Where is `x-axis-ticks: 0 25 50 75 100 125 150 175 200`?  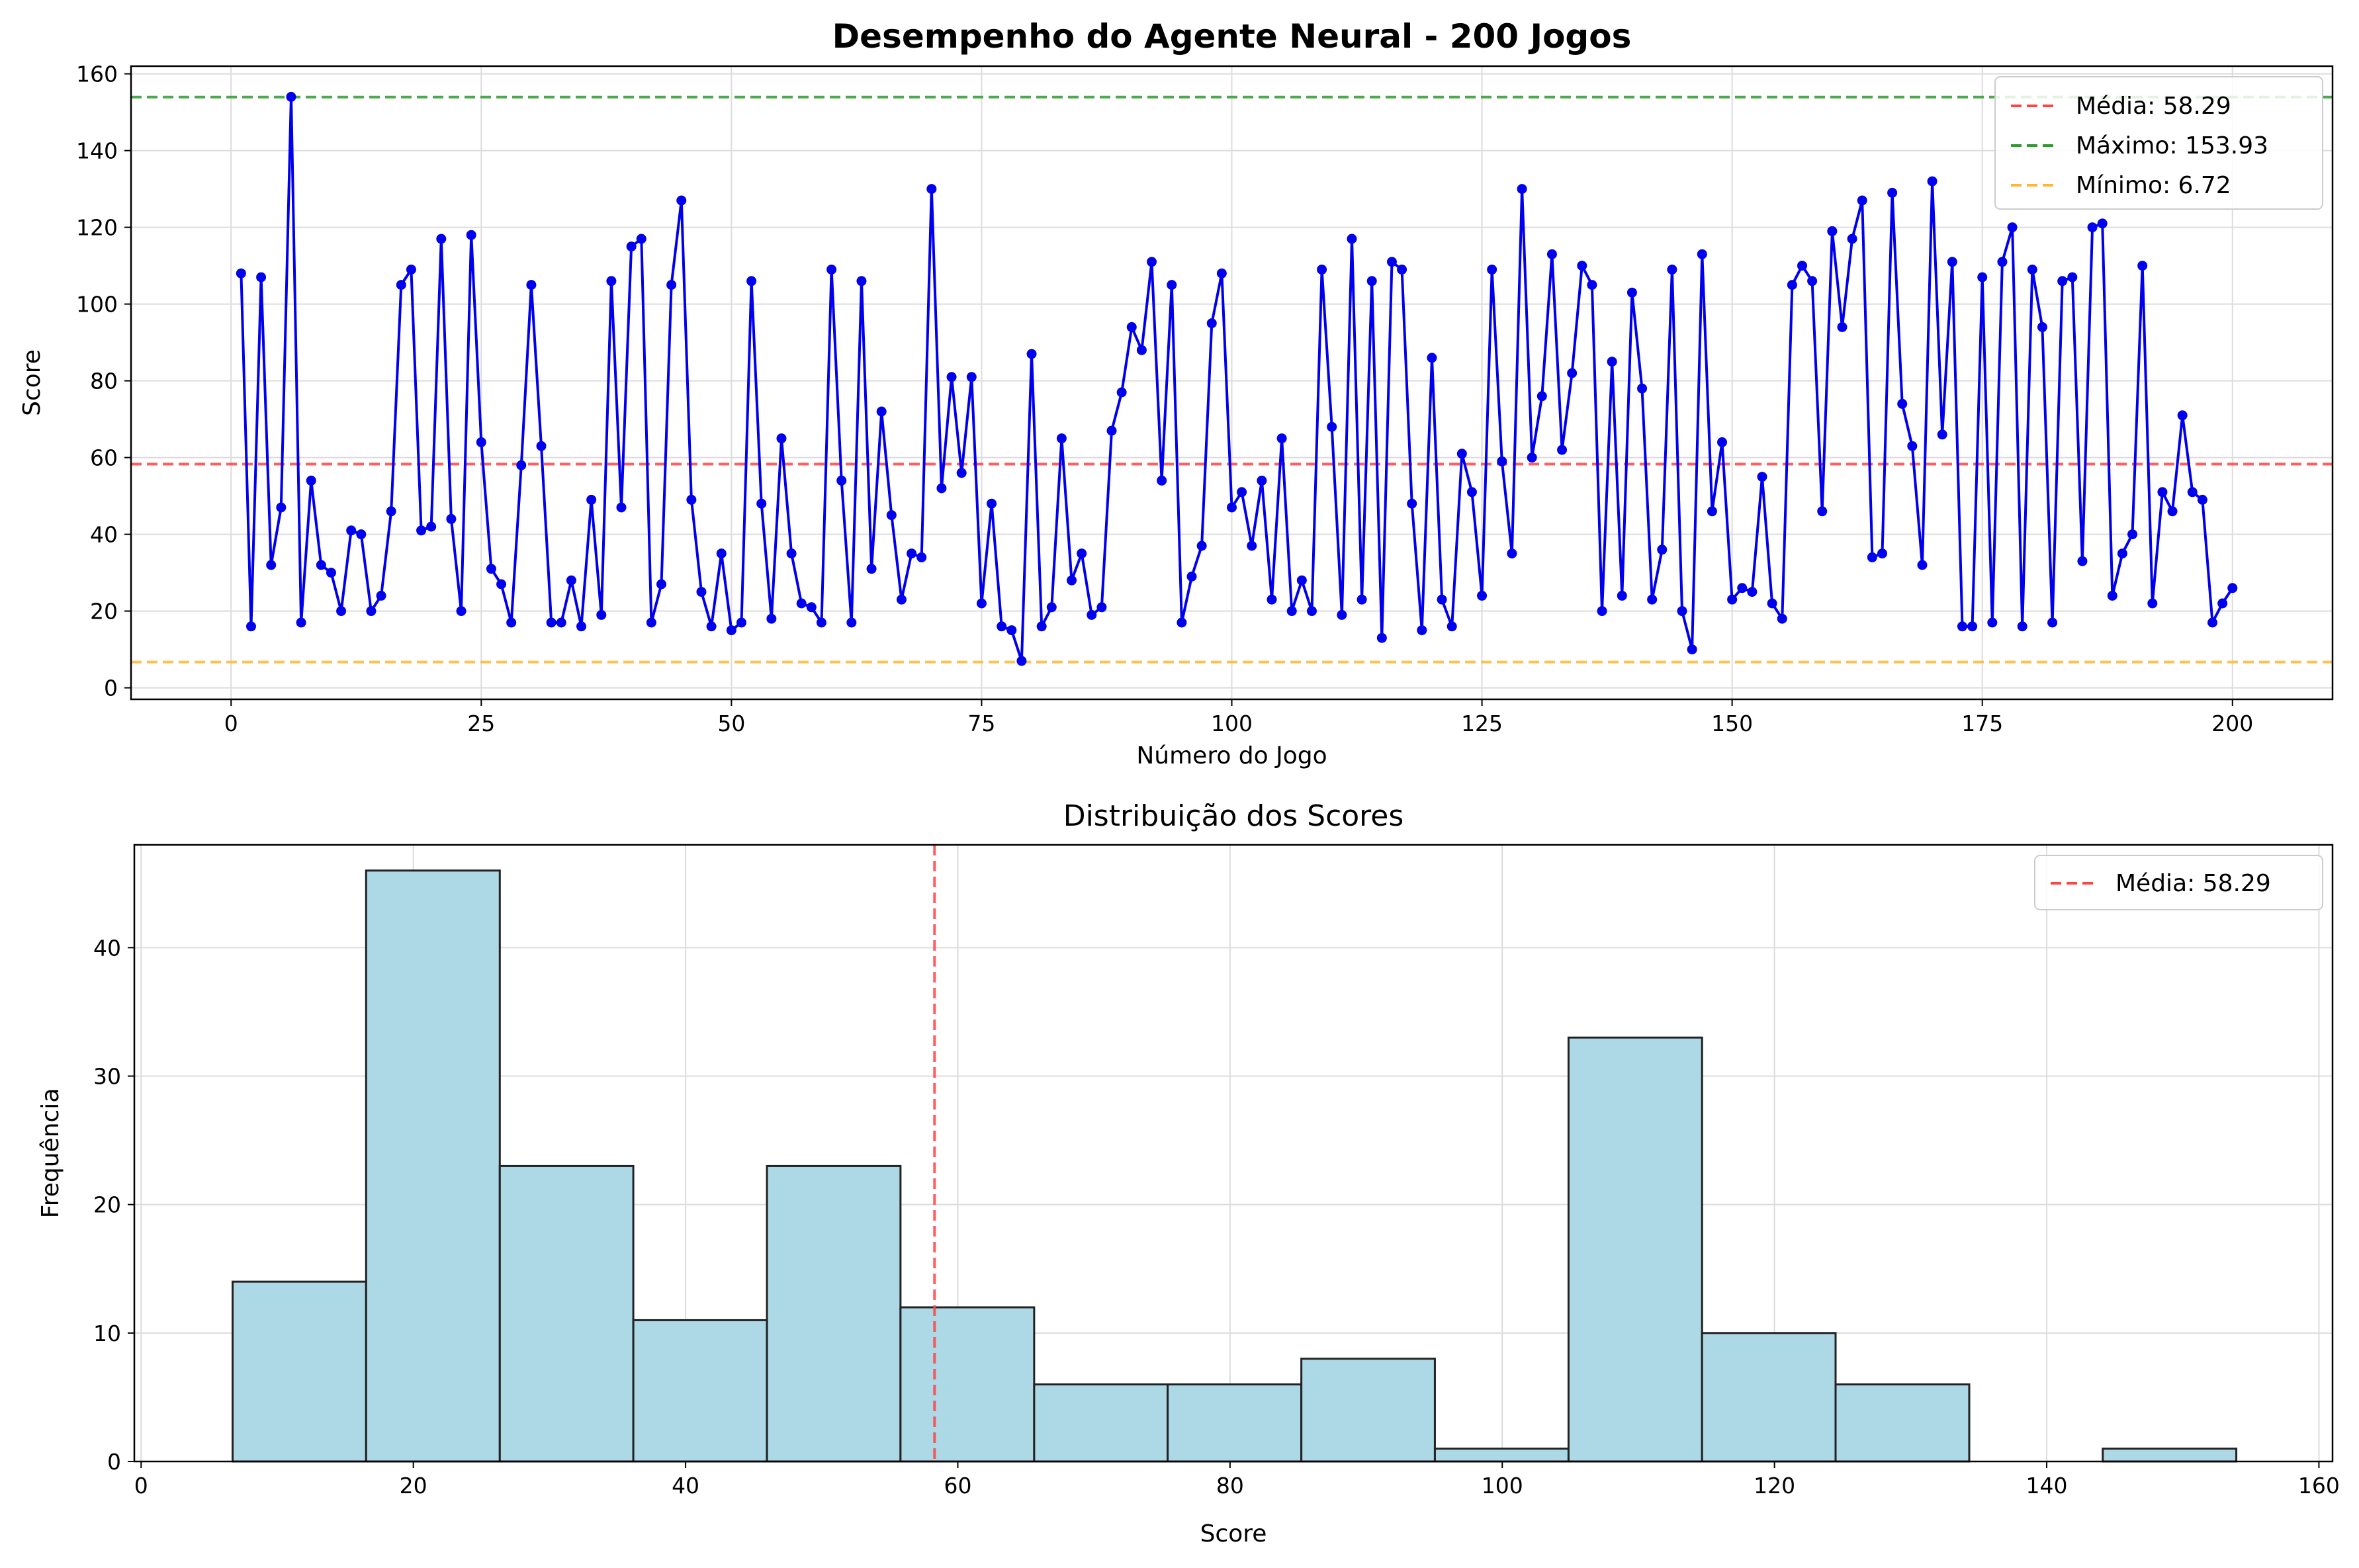
x-axis-ticks: 0 25 50 75 100 125 150 175 200 is located at coordinates (1238, 717).